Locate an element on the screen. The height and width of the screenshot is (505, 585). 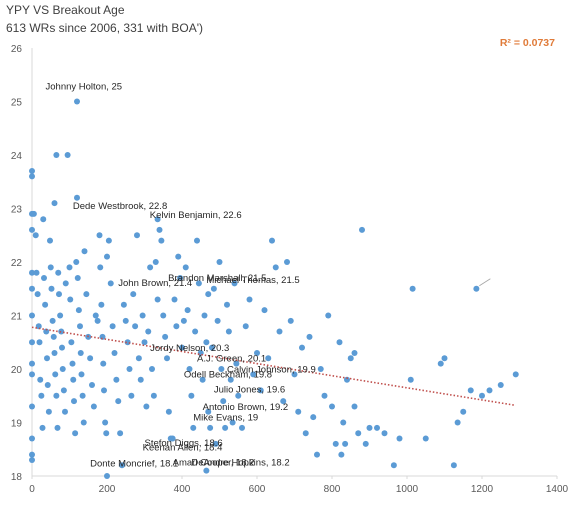
y-tick-label: 20 is located at coordinates (17, 370).